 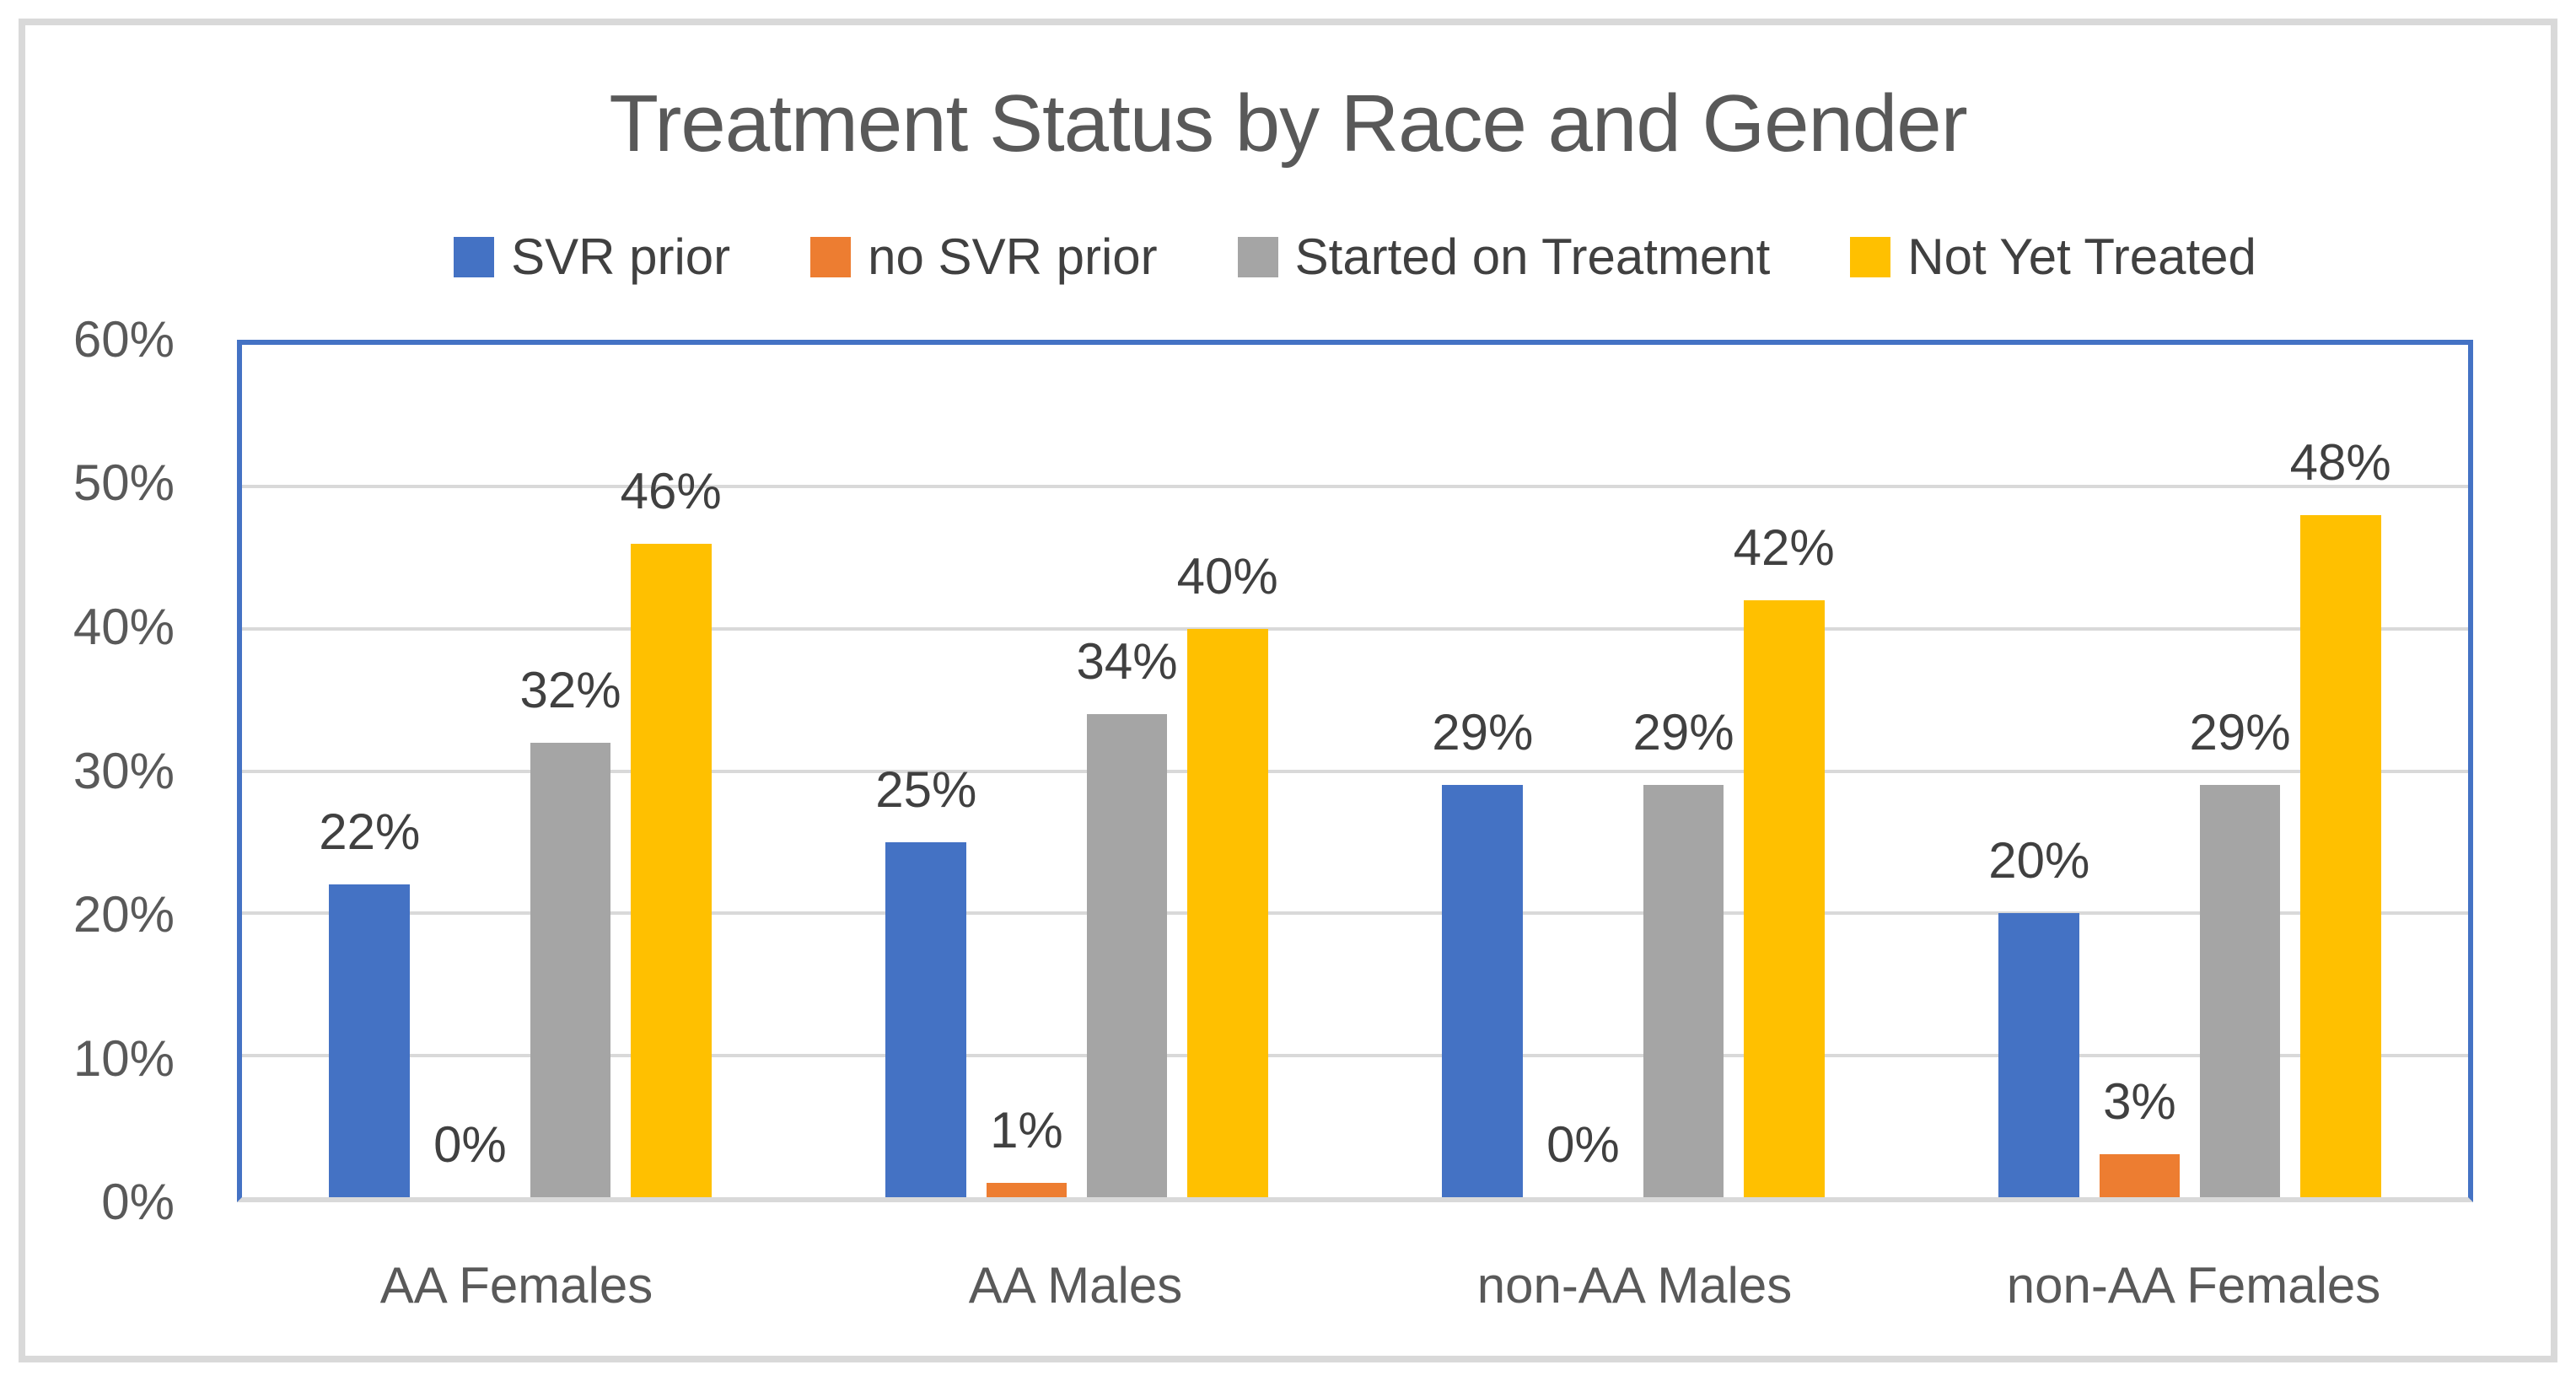 I want to click on x-axis-category-label: non-AA Females, so click(x=2193, y=1285).